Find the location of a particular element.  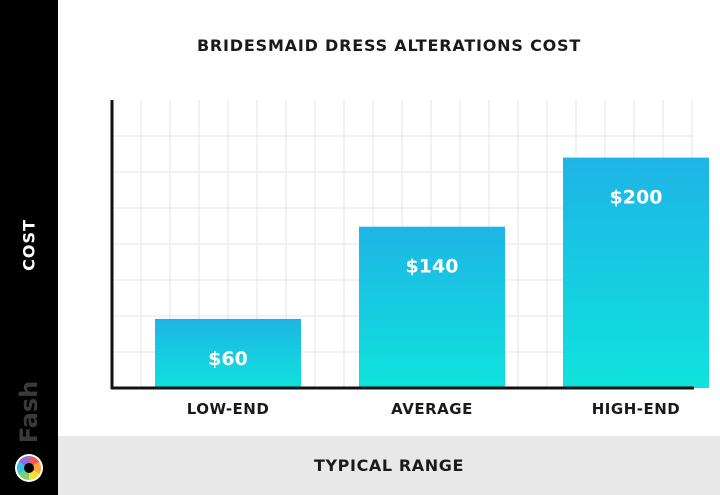

bar-low-end is located at coordinates (228, 353).